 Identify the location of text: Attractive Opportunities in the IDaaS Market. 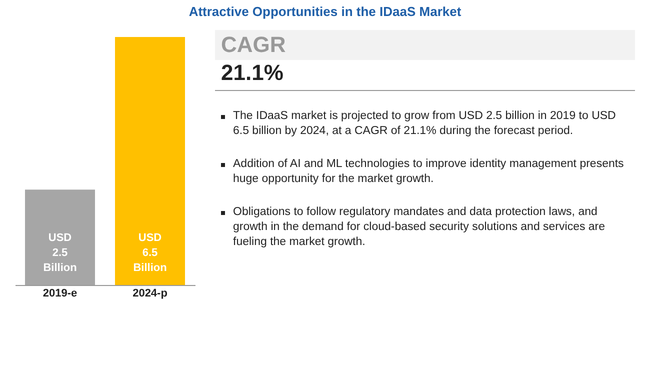
(325, 11).